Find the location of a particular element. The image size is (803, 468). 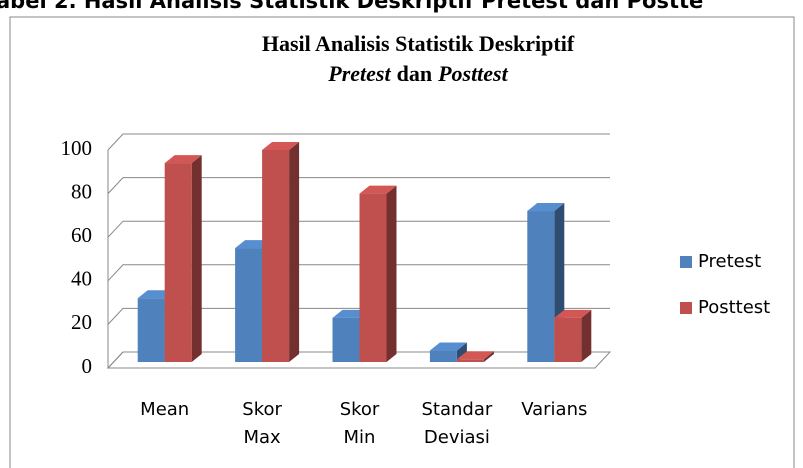

y-tick-label: 40 is located at coordinates (81, 279).